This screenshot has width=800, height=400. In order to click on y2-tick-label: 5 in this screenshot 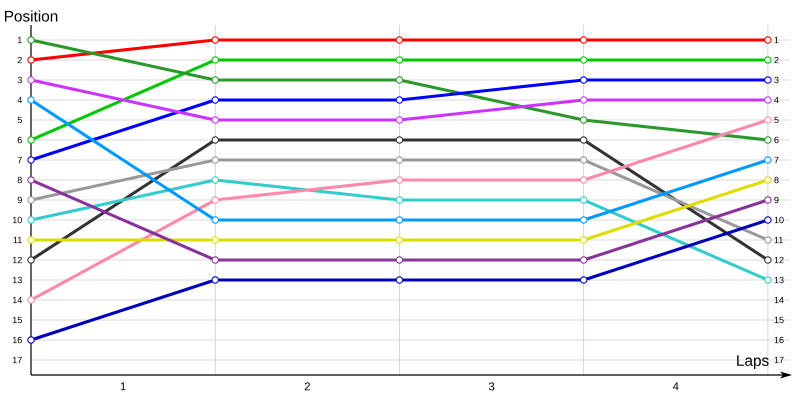, I will do `click(776, 120)`.